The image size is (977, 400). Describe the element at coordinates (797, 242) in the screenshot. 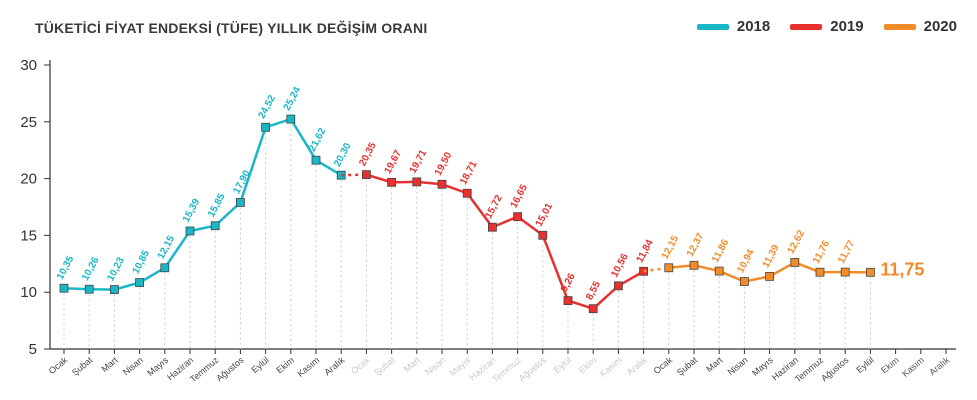

I see `data-label: 12,62` at that location.